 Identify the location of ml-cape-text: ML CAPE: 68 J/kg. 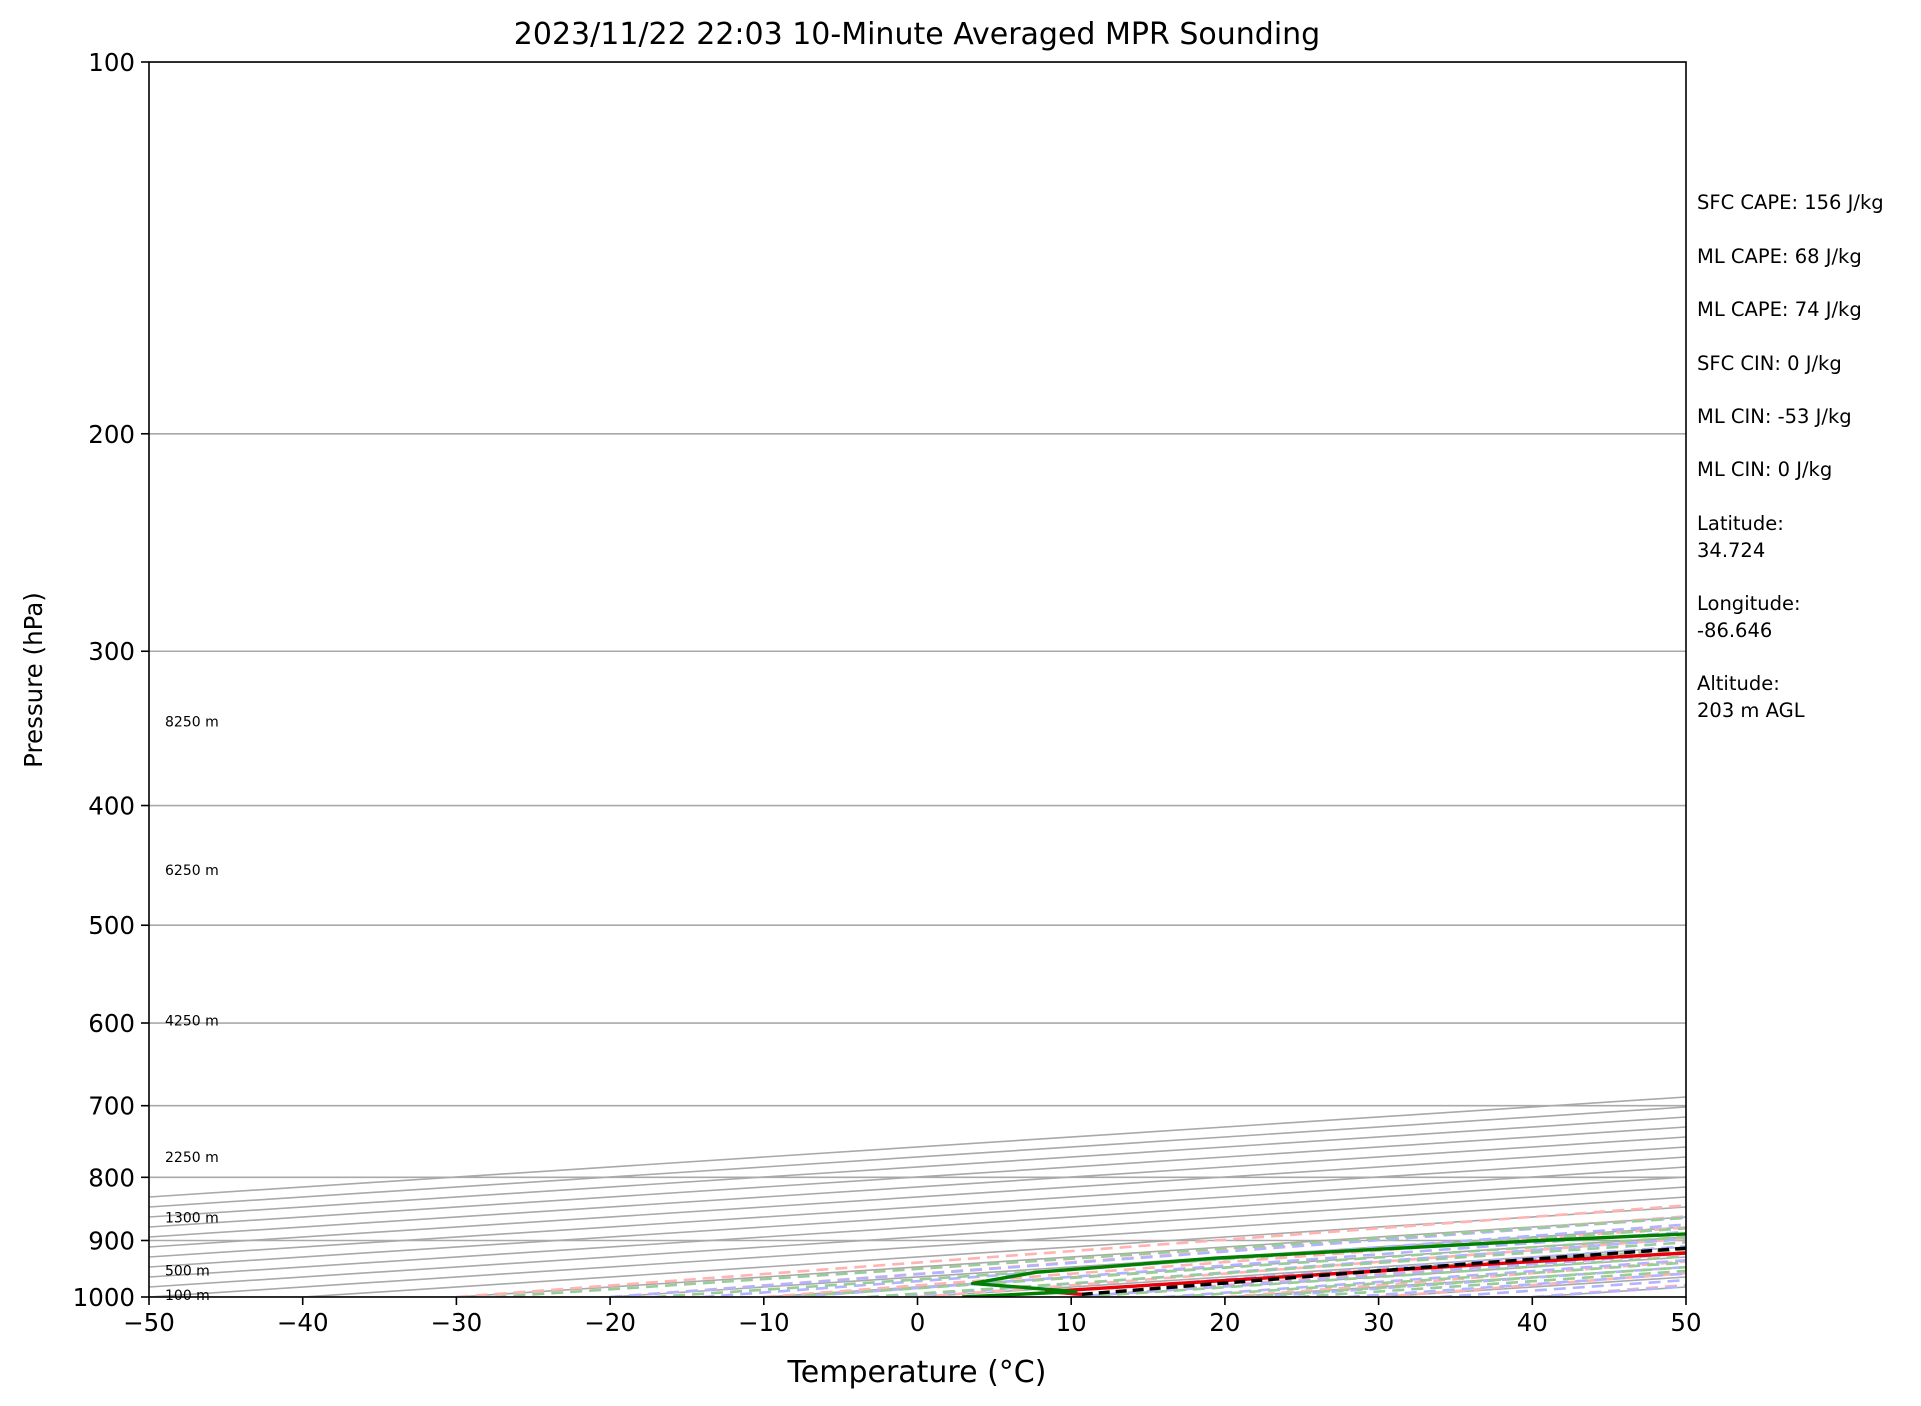
(1779, 256).